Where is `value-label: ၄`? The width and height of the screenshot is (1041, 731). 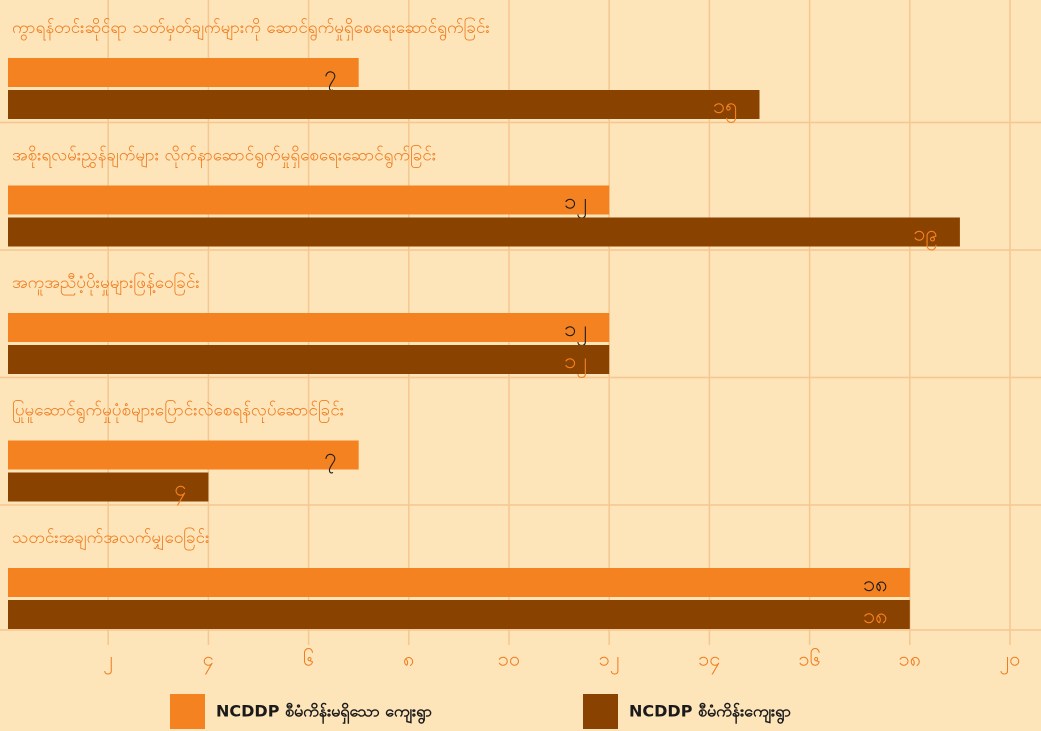
value-label: ၄ is located at coordinates (180, 491).